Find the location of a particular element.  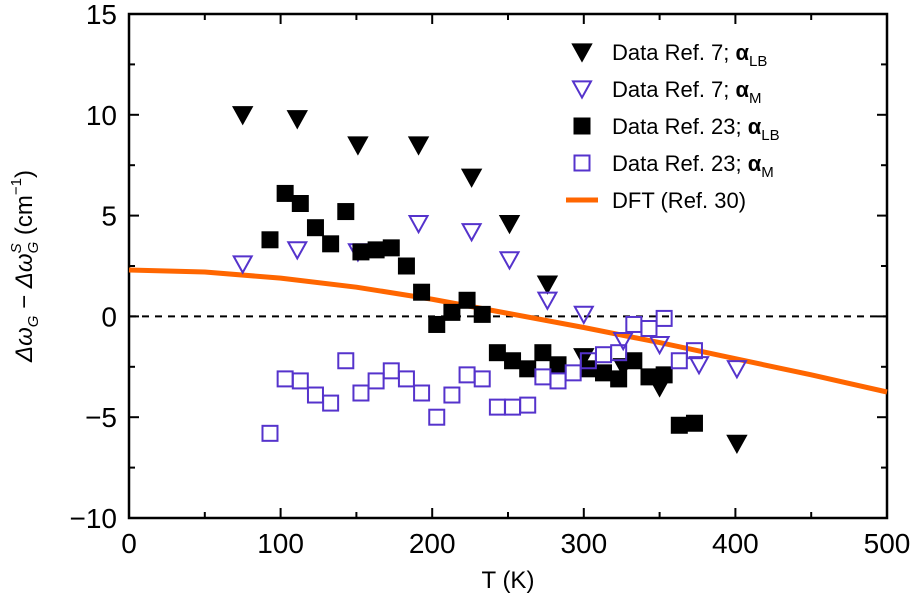

y-tick-label: 5 is located at coordinates (109, 216).